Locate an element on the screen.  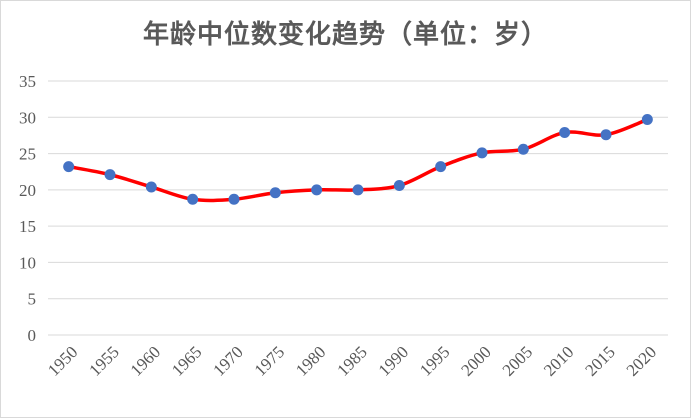
x-tick-label: 1985 is located at coordinates (351, 360).